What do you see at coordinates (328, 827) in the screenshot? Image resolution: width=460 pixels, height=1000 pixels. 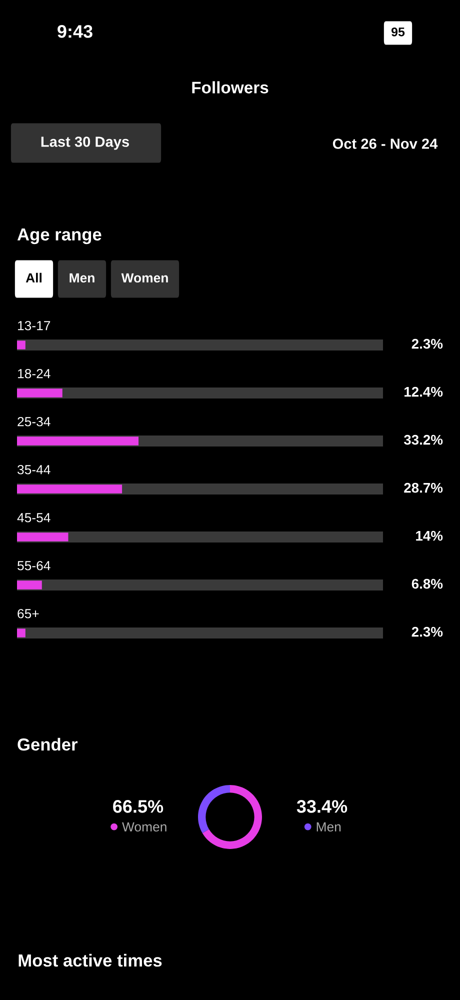 I see `legend-label: Men` at bounding box center [328, 827].